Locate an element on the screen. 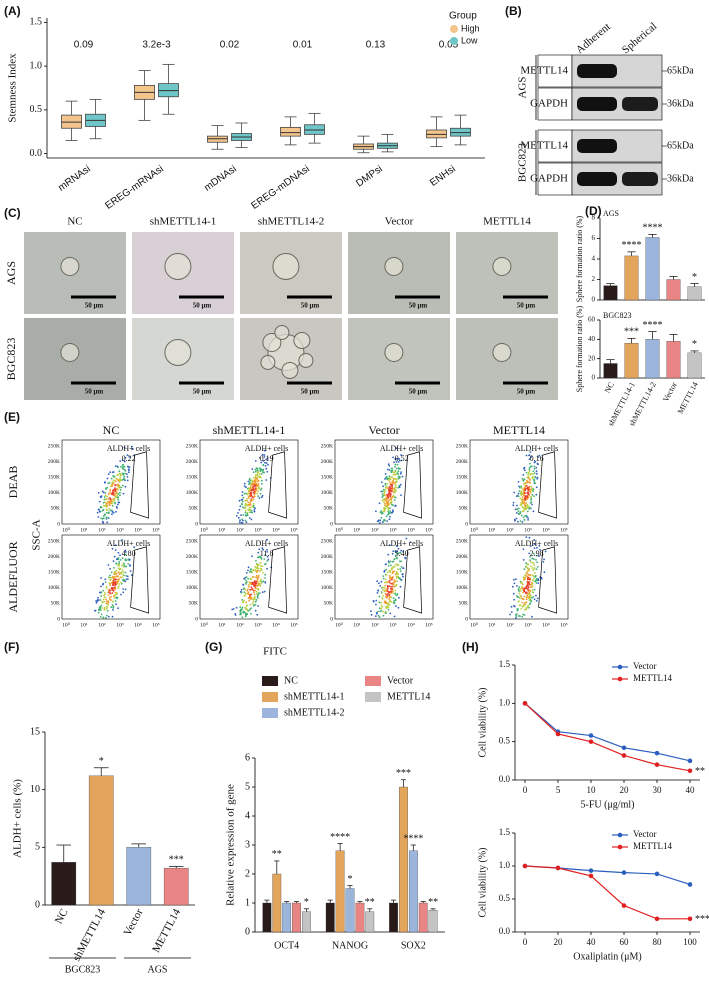  x-tick-label: DMPsi is located at coordinates (369, 177).